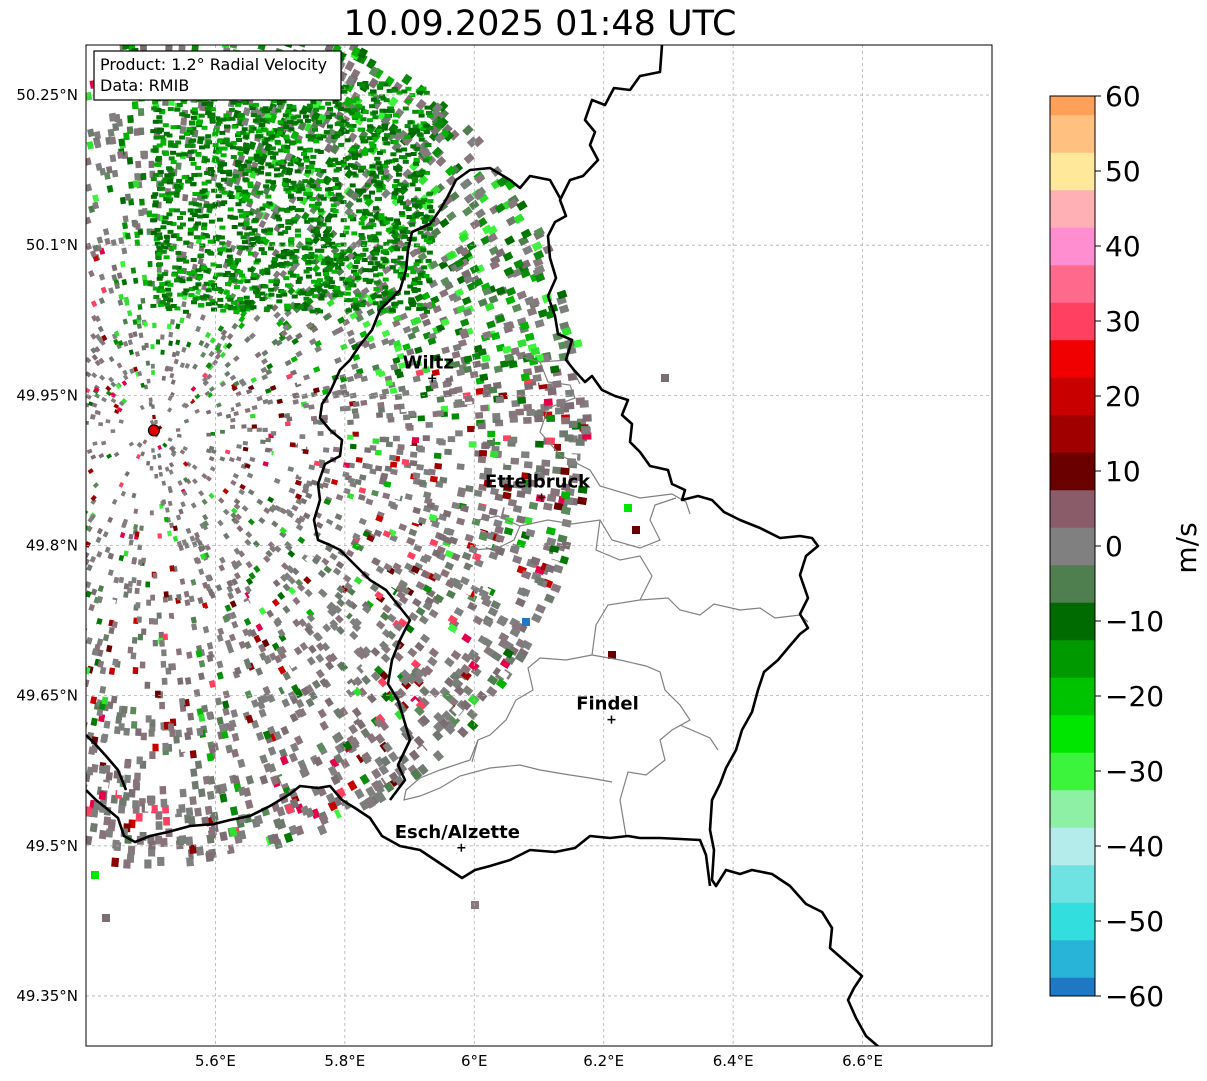  What do you see at coordinates (52, 846) in the screenshot?
I see `lat-tick-label: 49.5°N` at bounding box center [52, 846].